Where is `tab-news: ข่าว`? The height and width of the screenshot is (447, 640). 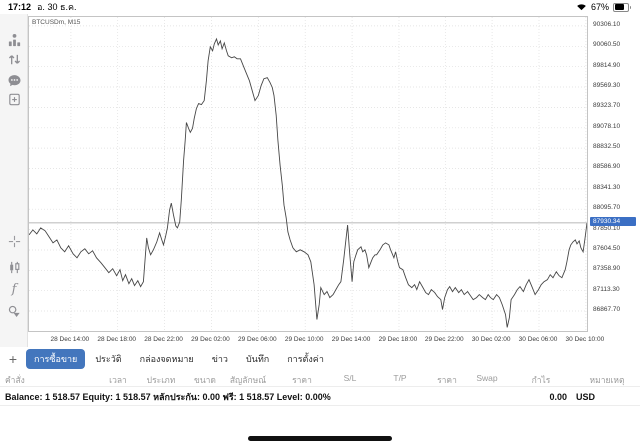 tab-news: ข่าว is located at coordinates (219, 359).